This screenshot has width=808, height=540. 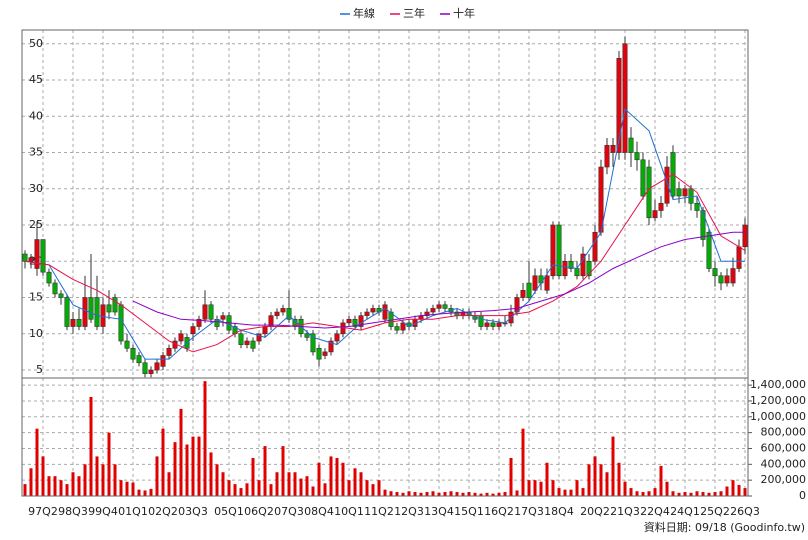 What do you see at coordinates (36, 224) in the screenshot?
I see `y-tick-label: 25` at bounding box center [36, 224].